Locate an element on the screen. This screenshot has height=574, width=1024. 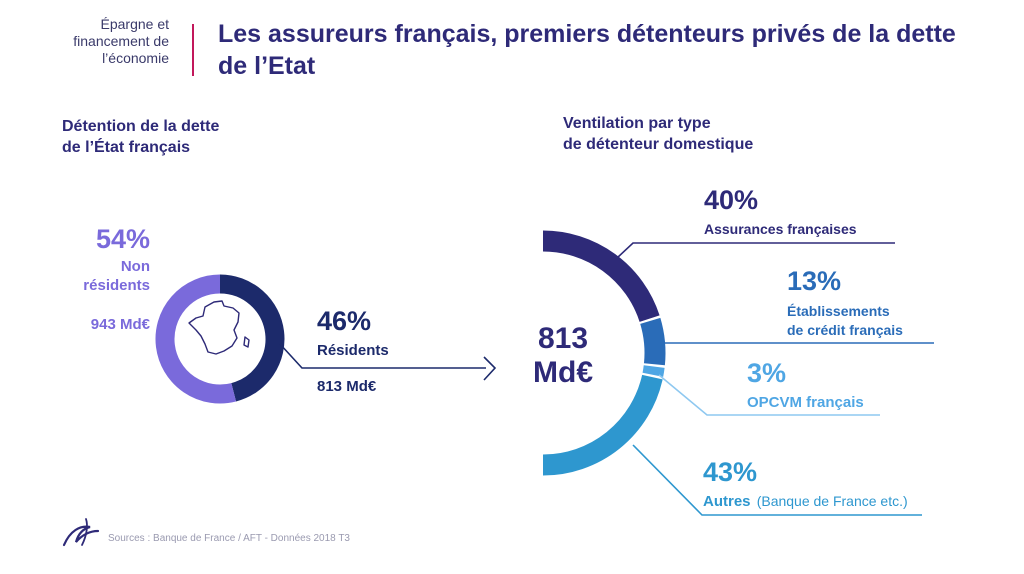
etablissements-label: Établissements de crédit français is located at coordinates (845, 321).